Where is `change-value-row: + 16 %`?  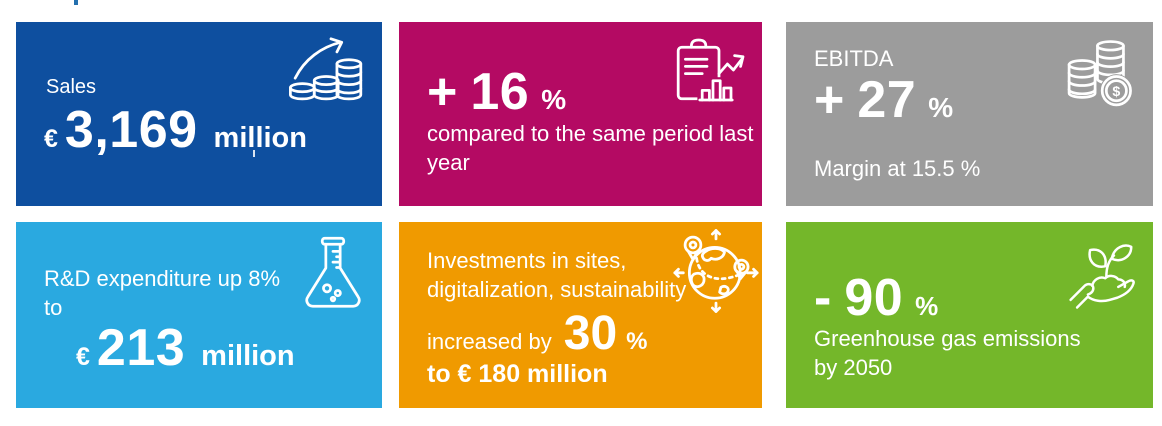
change-value-row: + 16 % is located at coordinates (496, 92).